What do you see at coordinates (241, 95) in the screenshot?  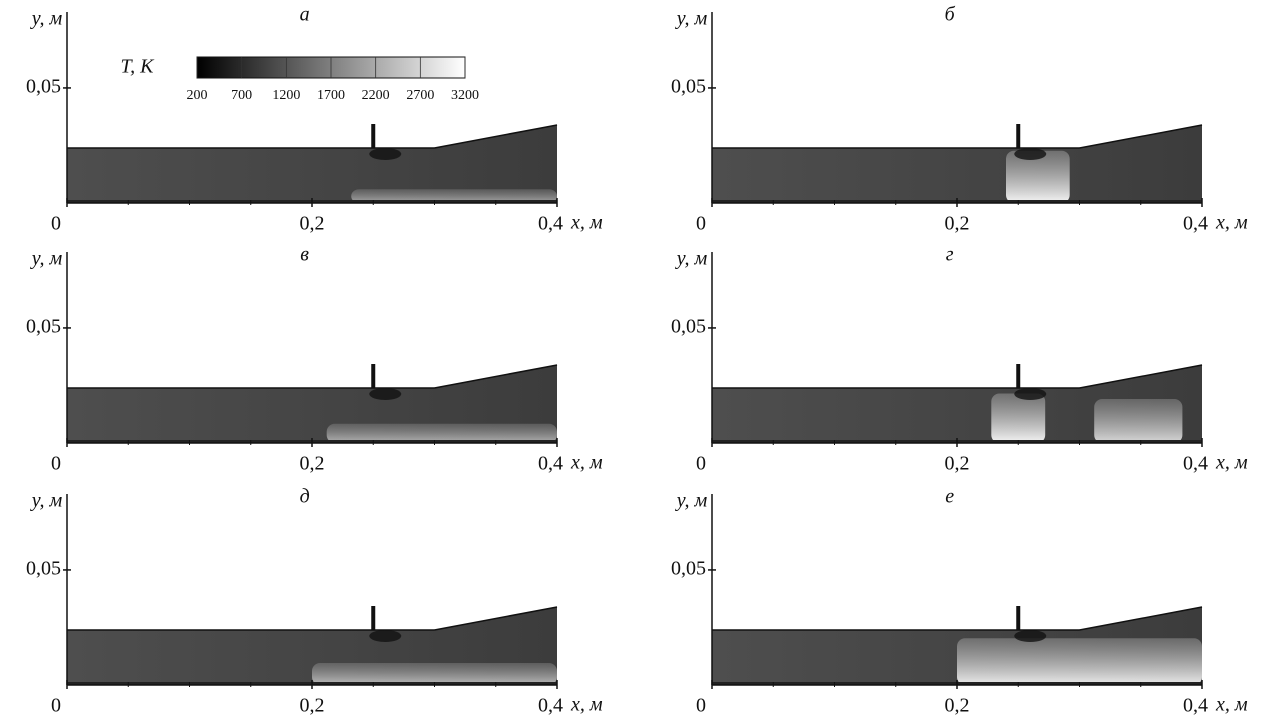 I see `colorbar-tick-label: 700` at bounding box center [241, 95].